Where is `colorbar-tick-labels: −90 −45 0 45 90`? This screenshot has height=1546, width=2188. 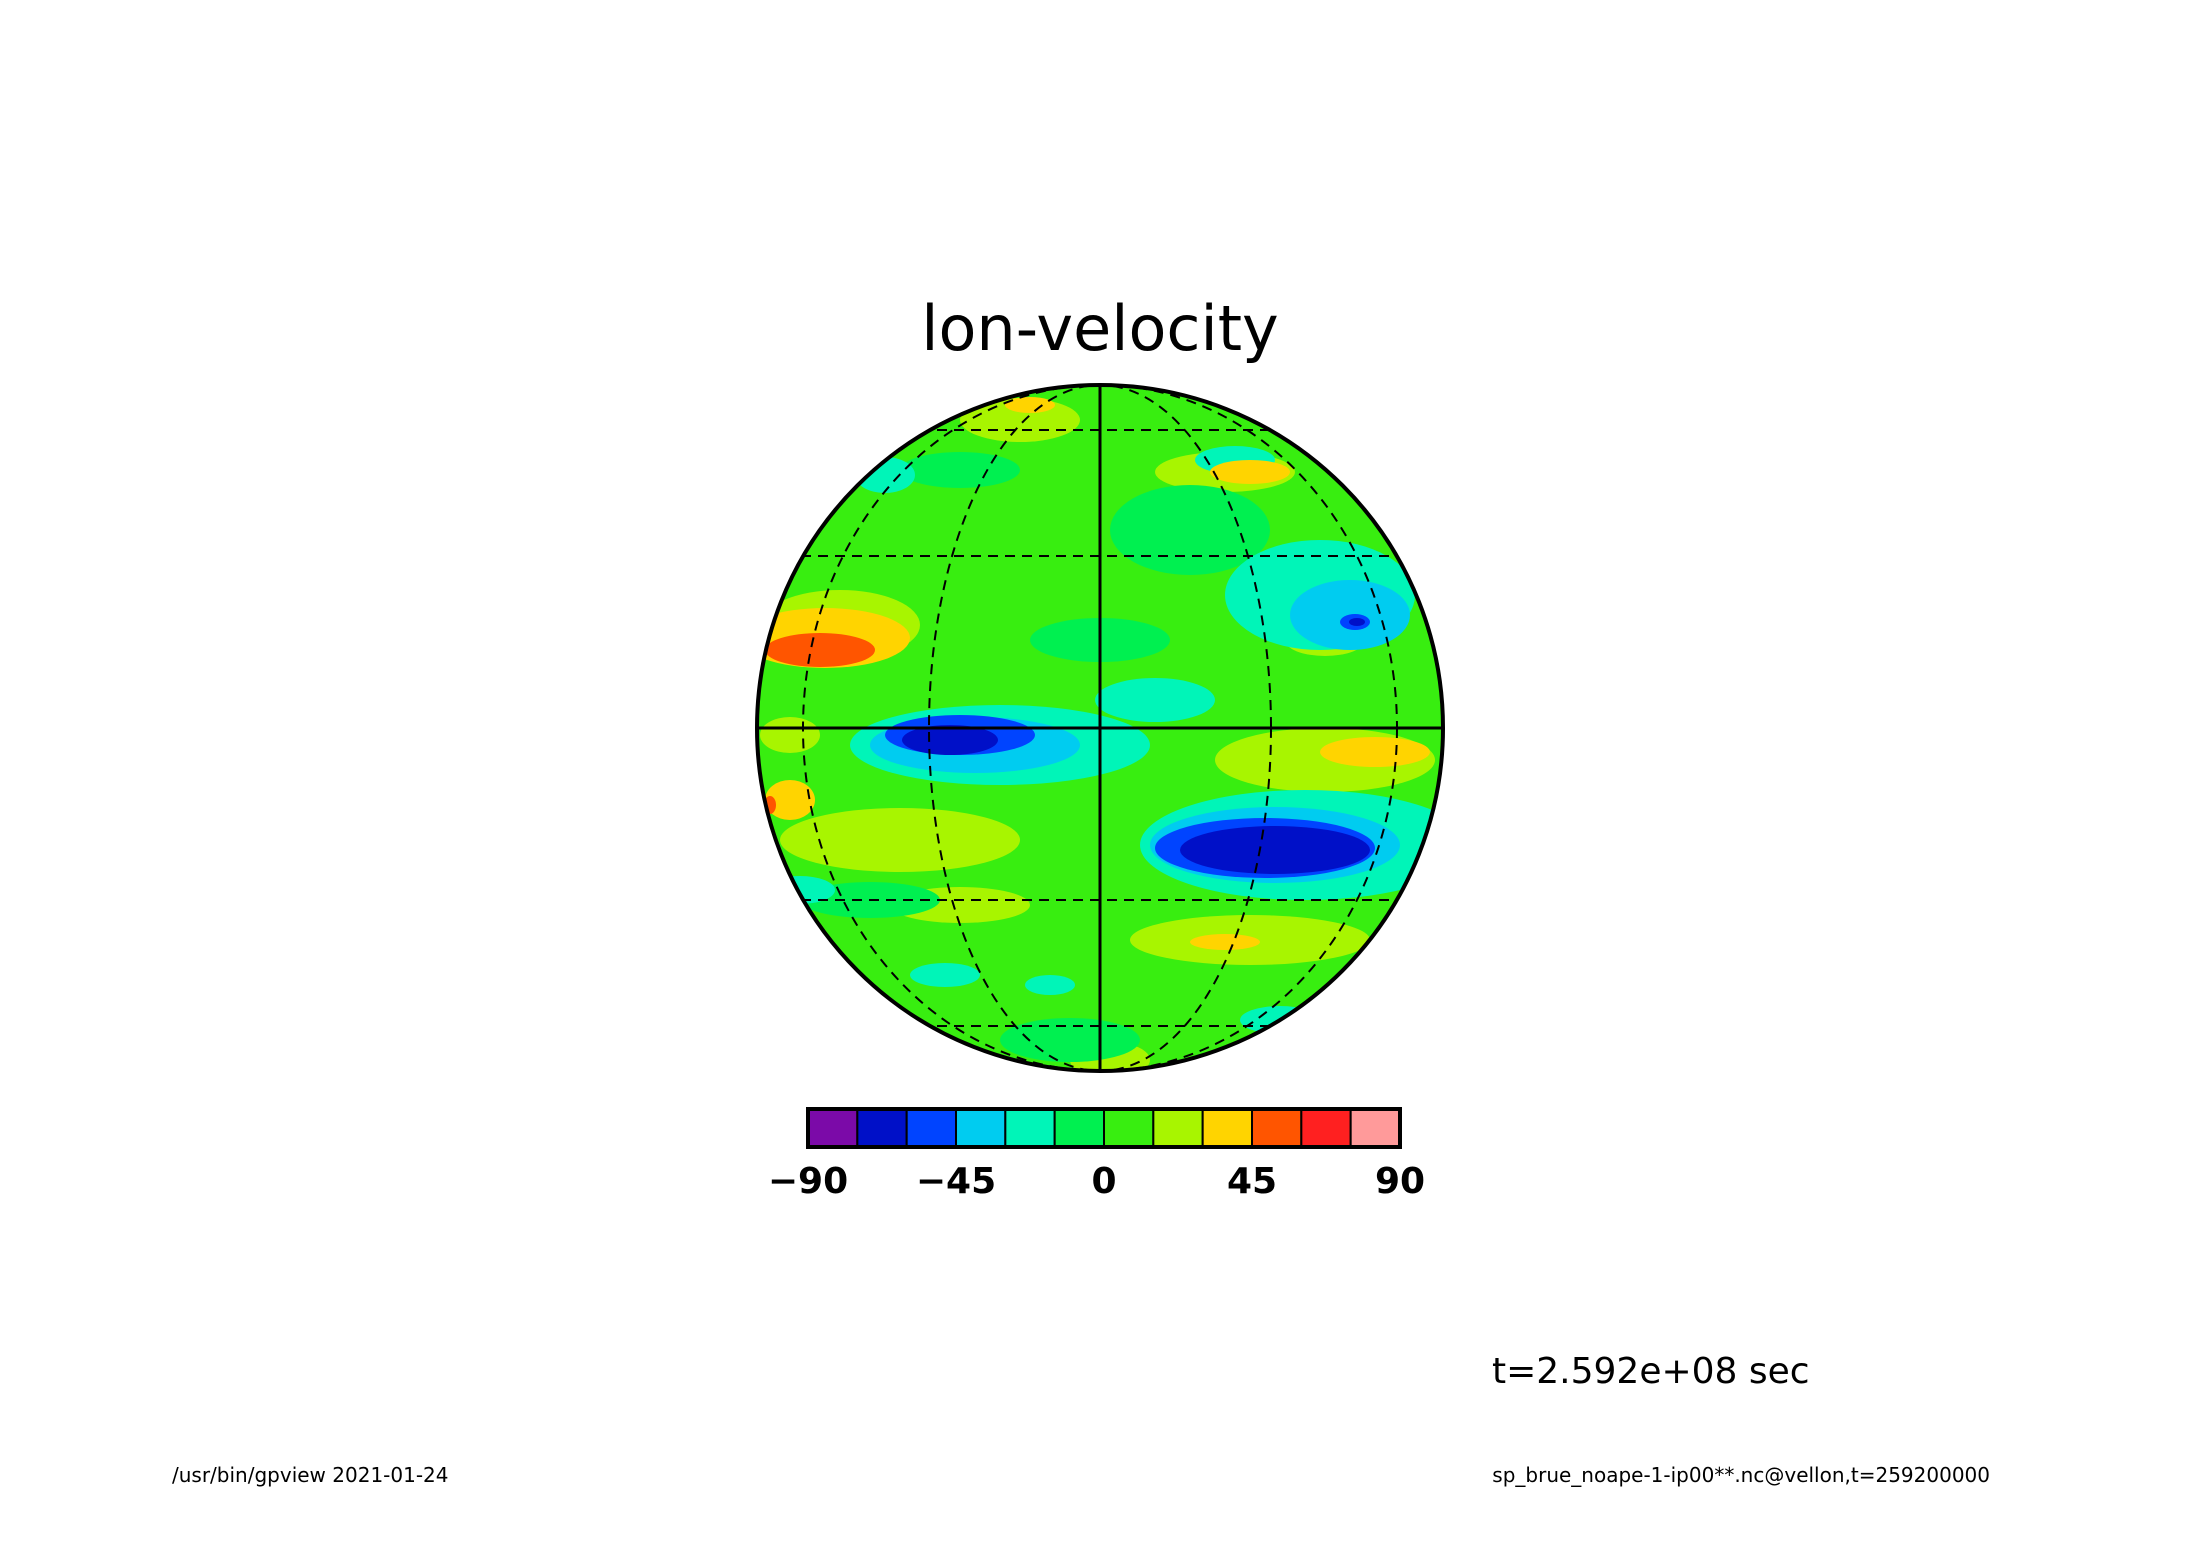
colorbar-tick-labels: −90 −45 0 45 90 is located at coordinates (1096, 1181).